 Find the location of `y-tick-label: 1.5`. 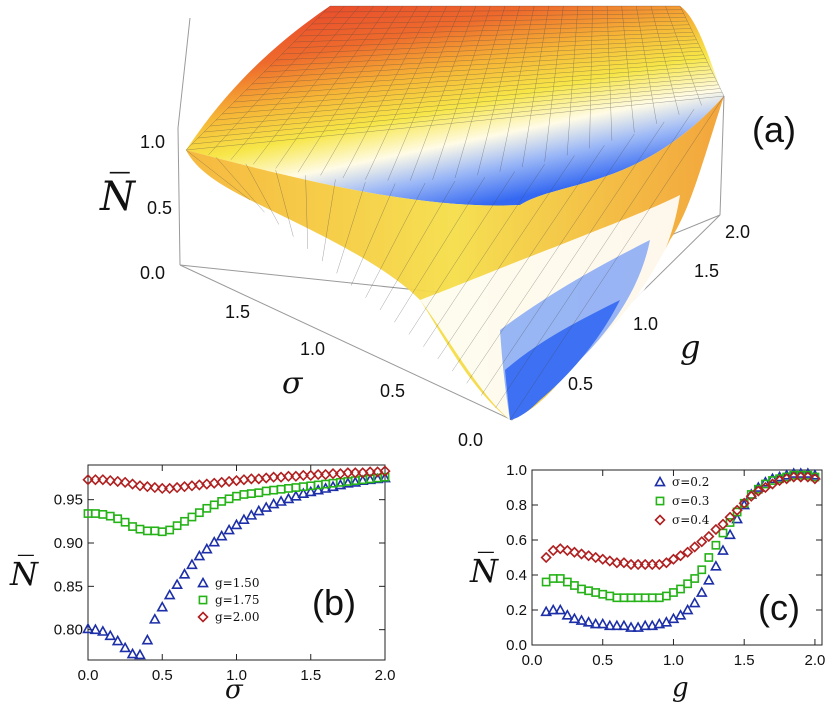

y-tick-label: 1.5 is located at coordinates (706, 271).